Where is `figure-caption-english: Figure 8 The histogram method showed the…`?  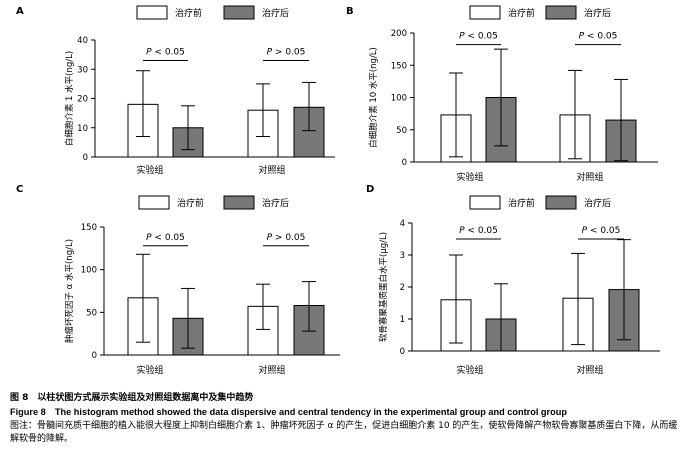 figure-caption-english: Figure 8 The histogram method showed the… is located at coordinates (288, 412).